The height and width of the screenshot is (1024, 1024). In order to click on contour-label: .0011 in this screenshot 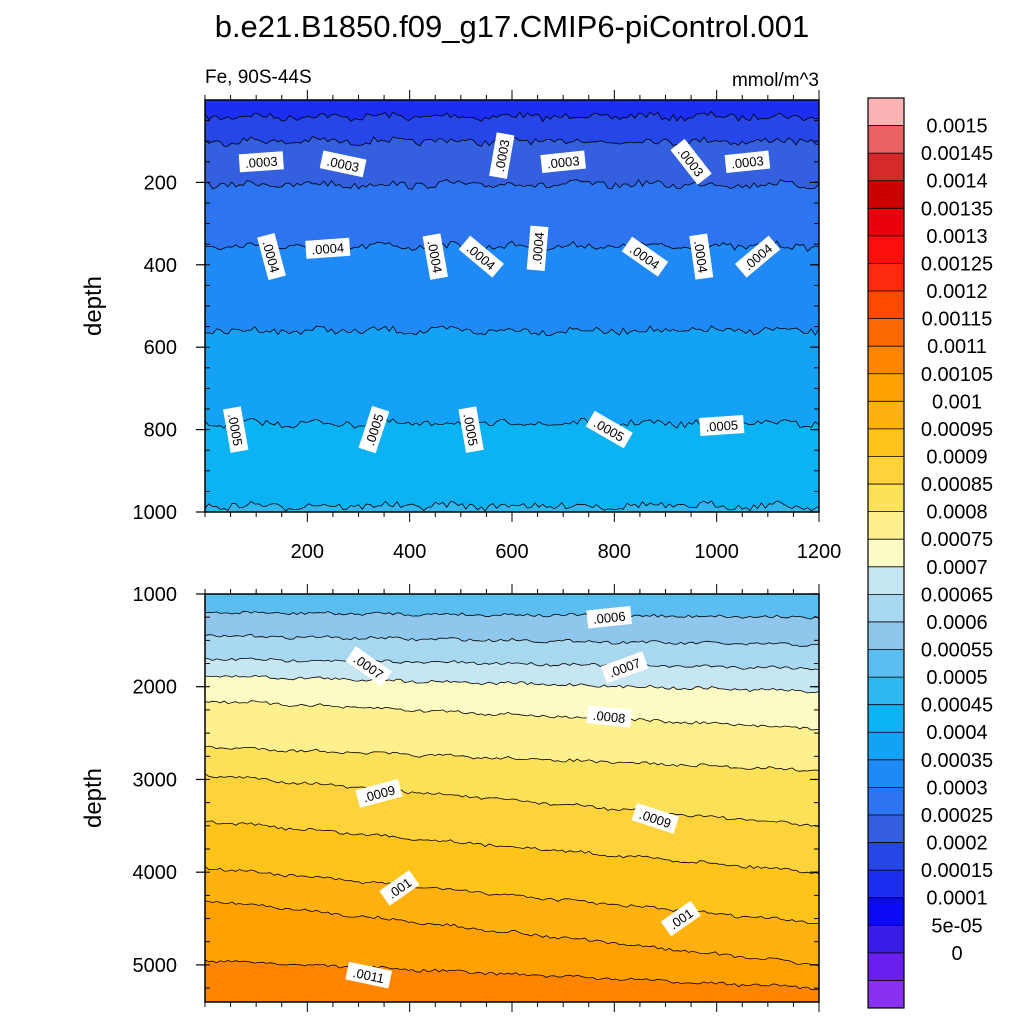, I will do `click(369, 975)`.